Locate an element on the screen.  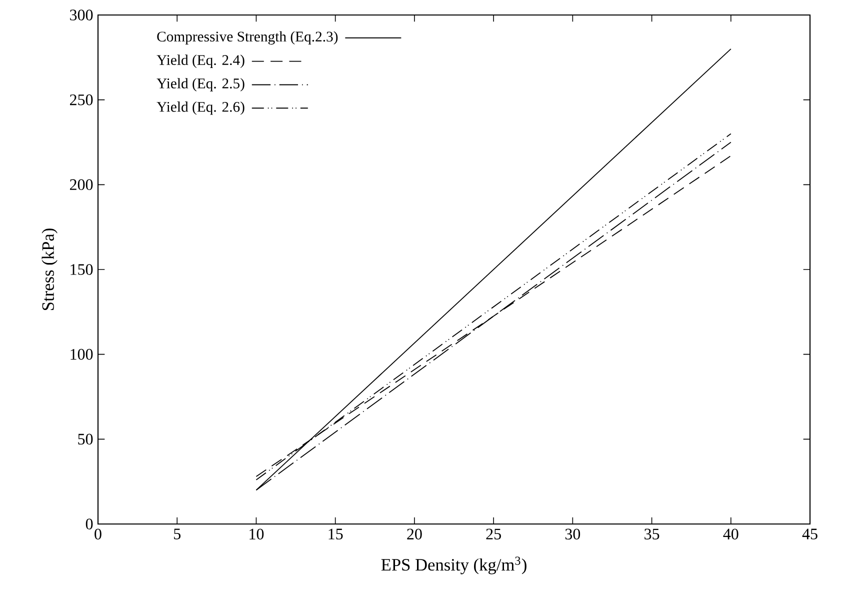
y-tick-label: 0 is located at coordinates (89, 524).